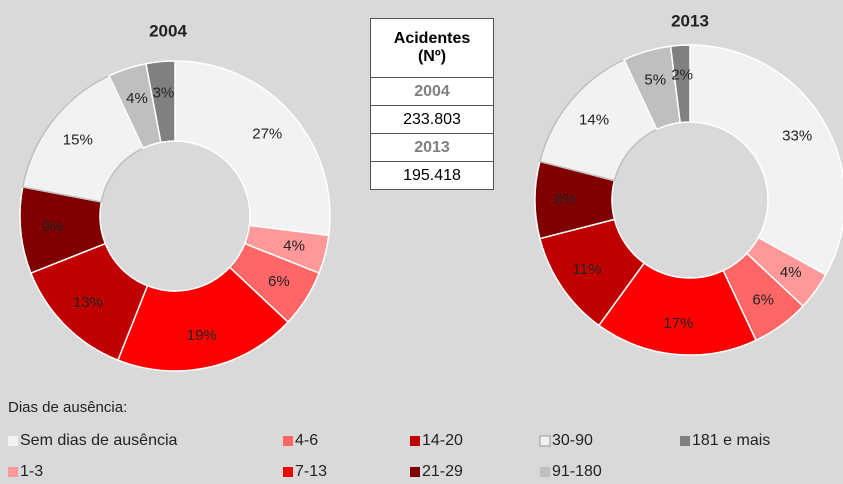 Image resolution: width=843 pixels, height=484 pixels. I want to click on table-cell: 2013, so click(432, 147).